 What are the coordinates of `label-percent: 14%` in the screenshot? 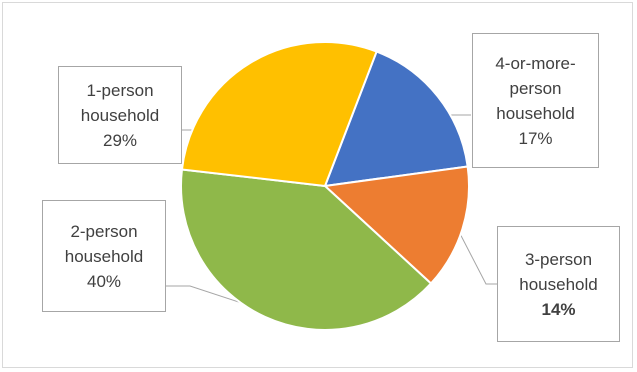 It's located at (558, 309).